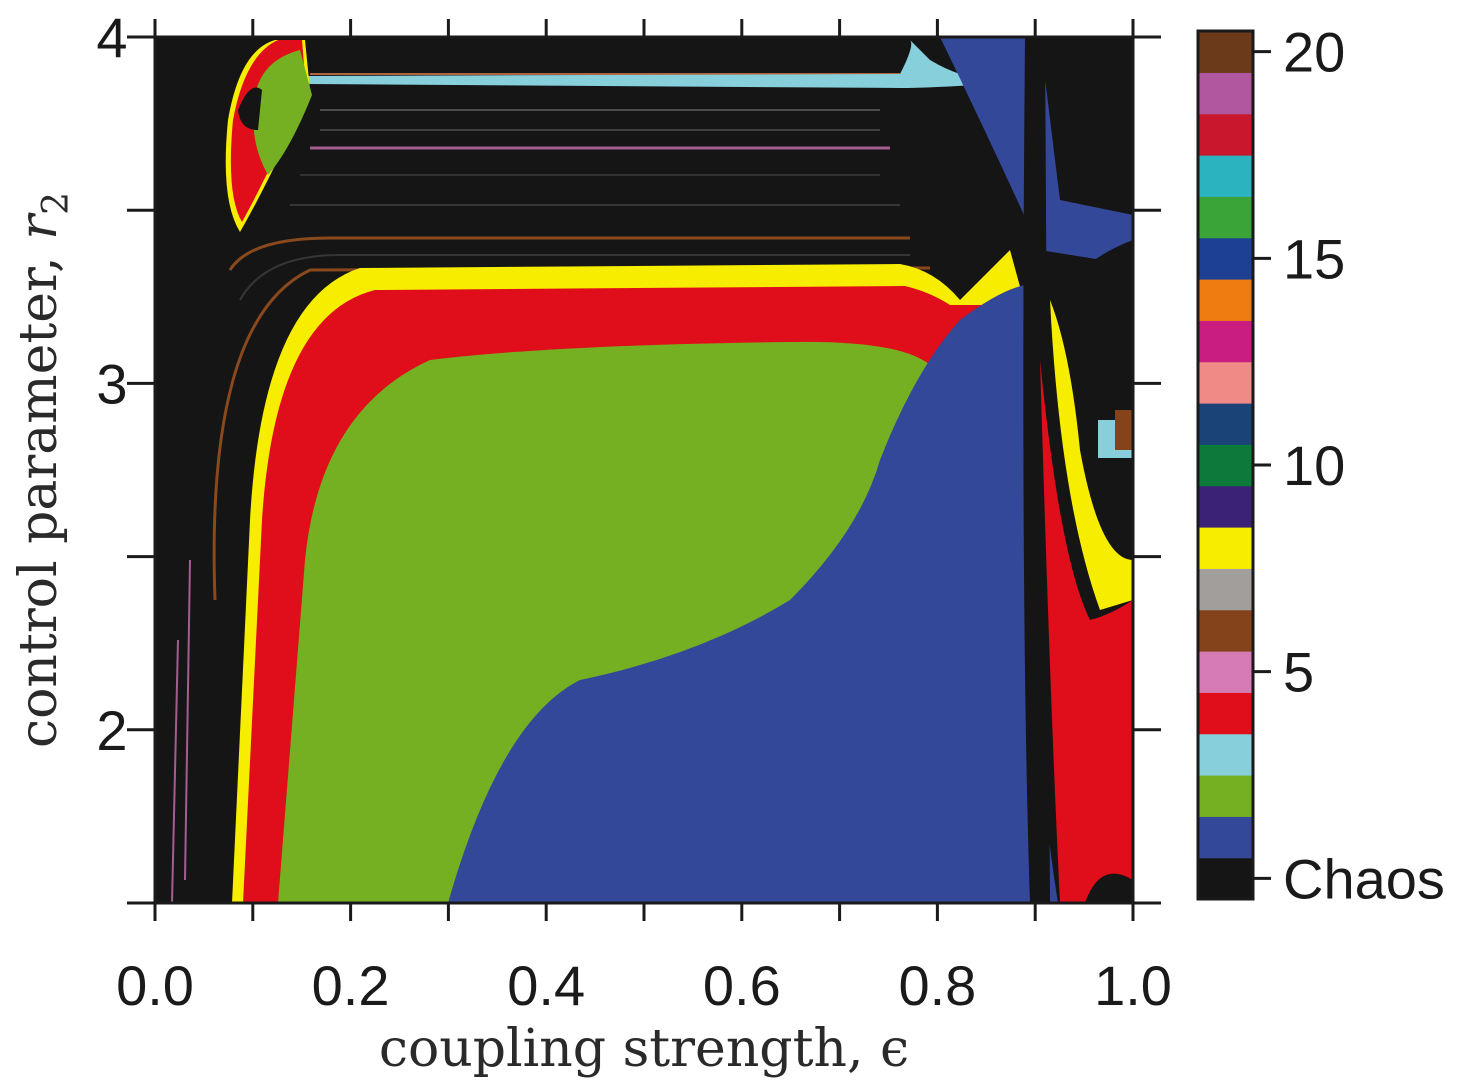 The height and width of the screenshot is (1086, 1476). Describe the element at coordinates (742, 985) in the screenshot. I see `x-tick-label: 0.6` at that location.